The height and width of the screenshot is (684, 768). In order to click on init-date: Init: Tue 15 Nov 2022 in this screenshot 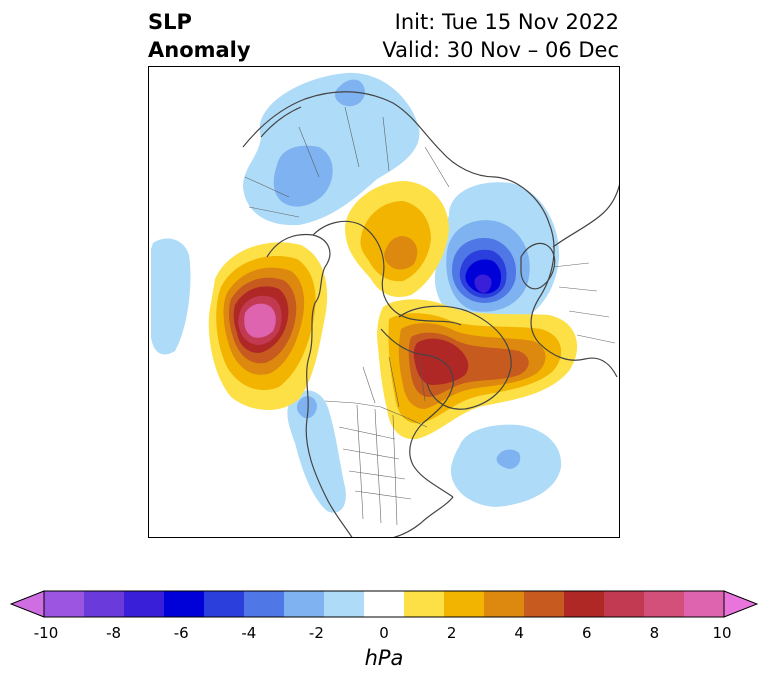, I will do `click(506, 22)`.